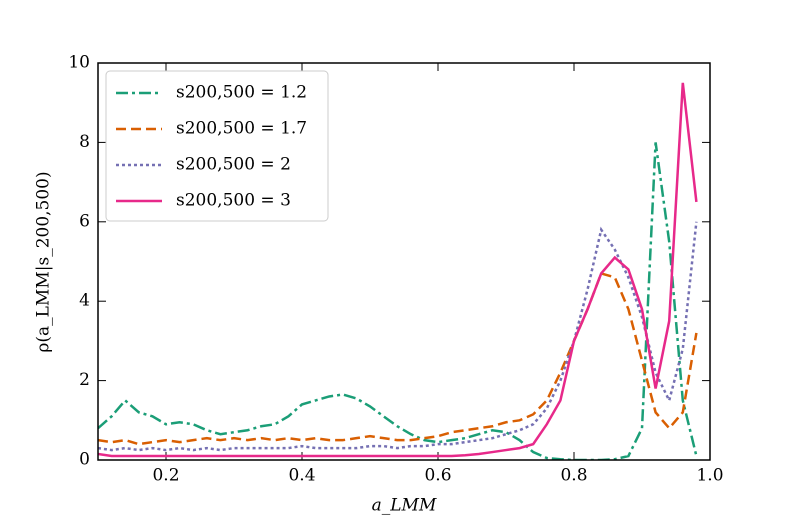 This screenshot has height=526, width=789. Describe the element at coordinates (84, 142) in the screenshot. I see `y-tick-label: 8` at that location.